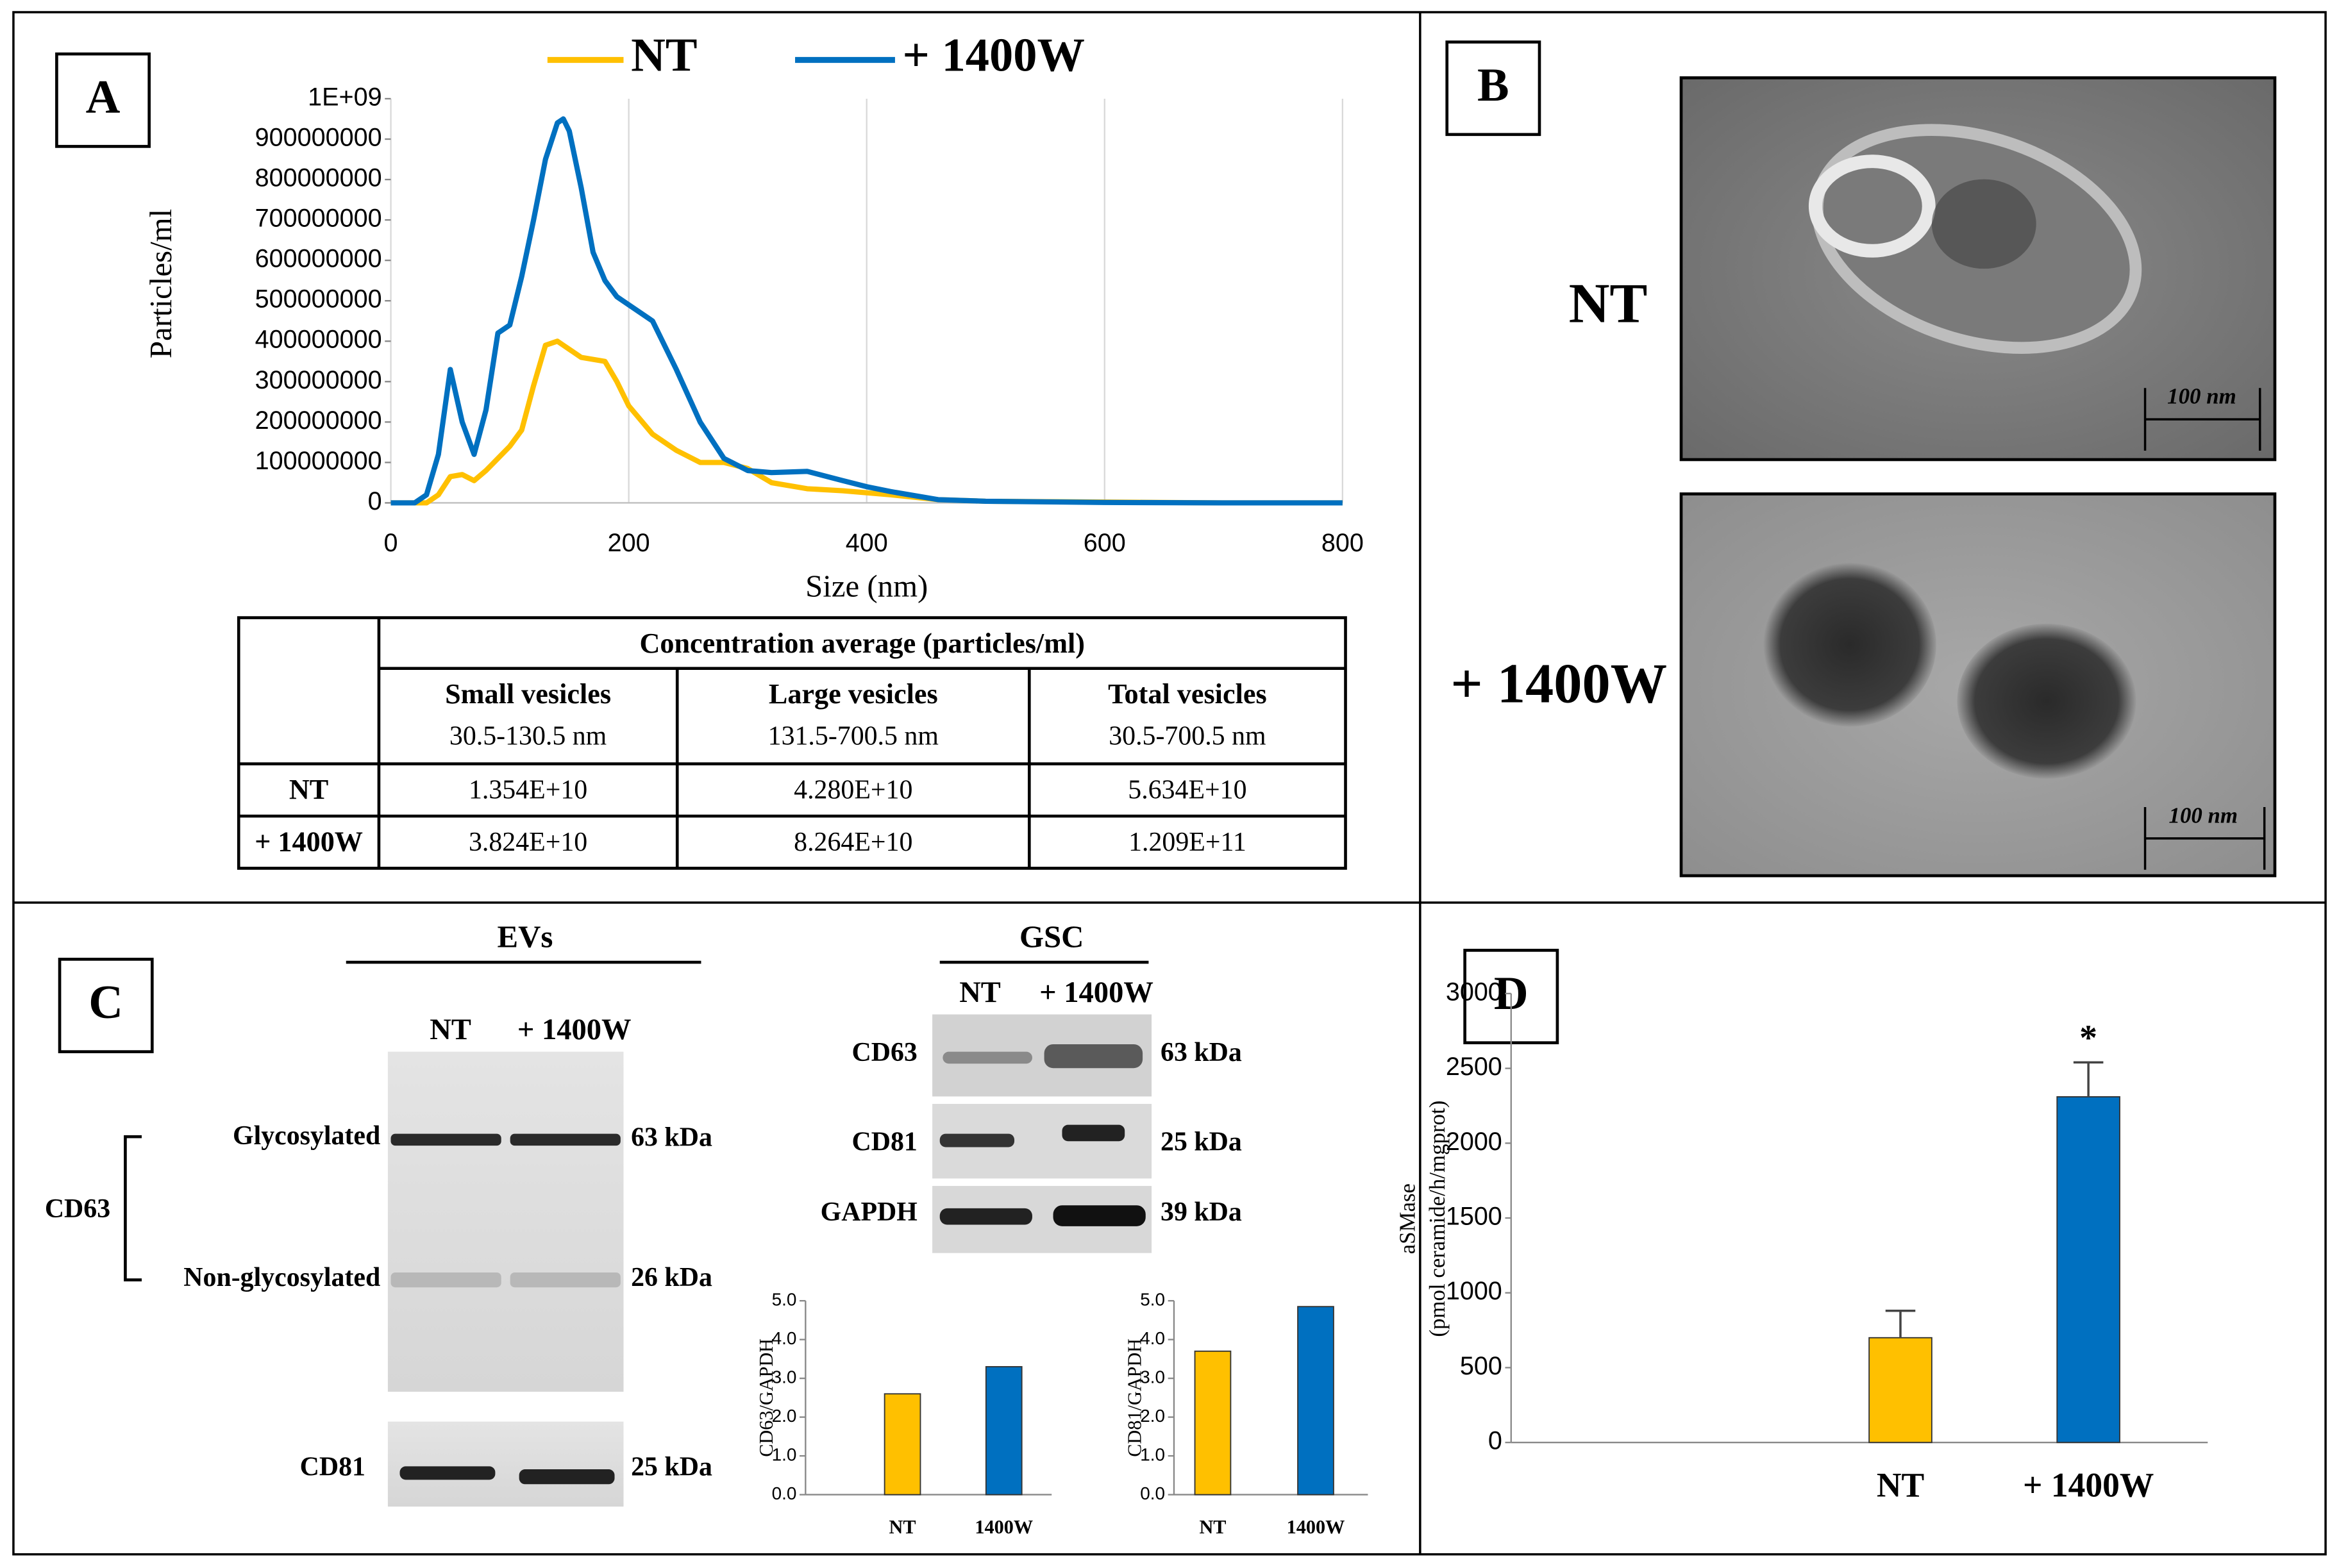 The height and width of the screenshot is (1568, 2339). I want to click on blot-title: EVs, so click(525, 936).